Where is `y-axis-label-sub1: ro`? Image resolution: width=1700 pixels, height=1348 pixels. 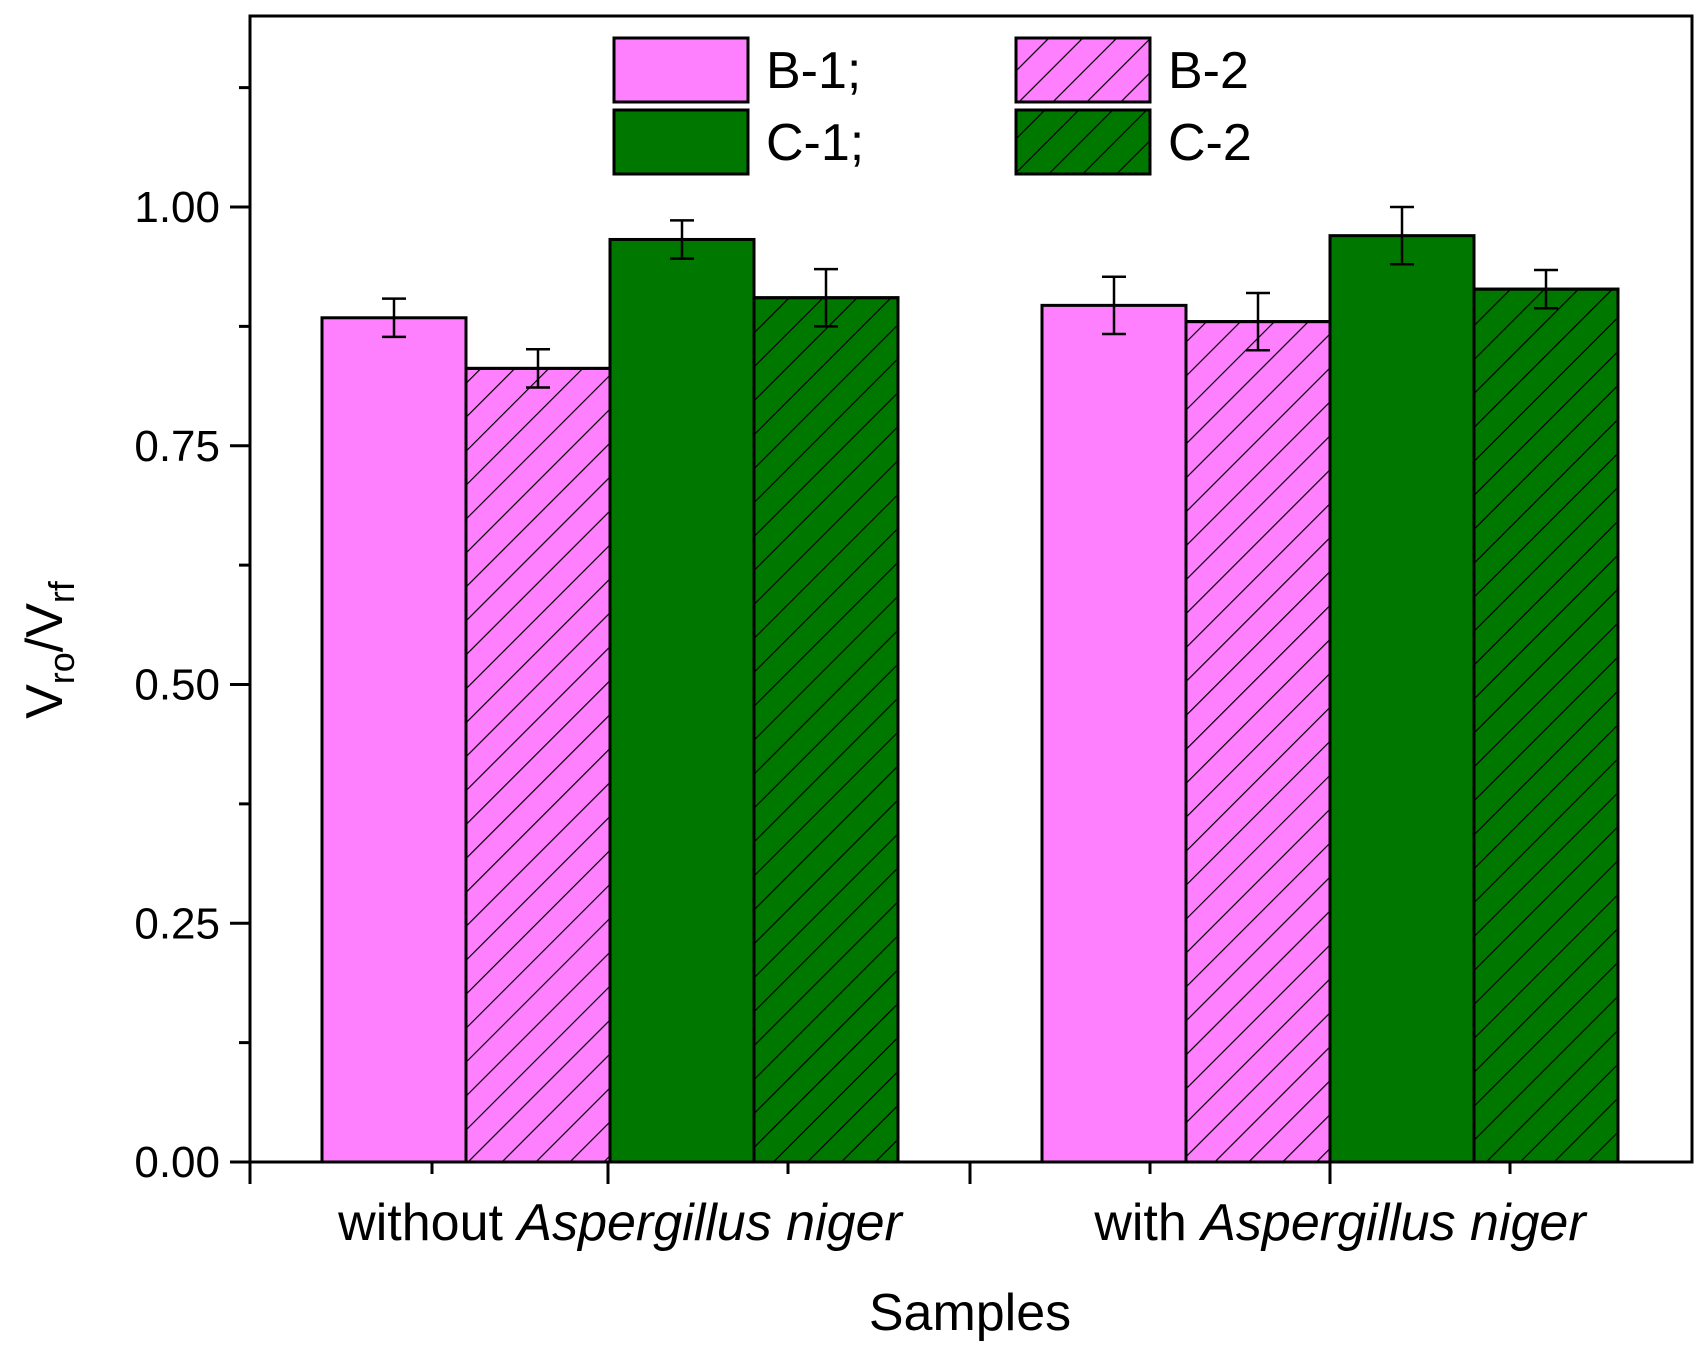
y-axis-label-sub1: ro is located at coordinates (61, 668).